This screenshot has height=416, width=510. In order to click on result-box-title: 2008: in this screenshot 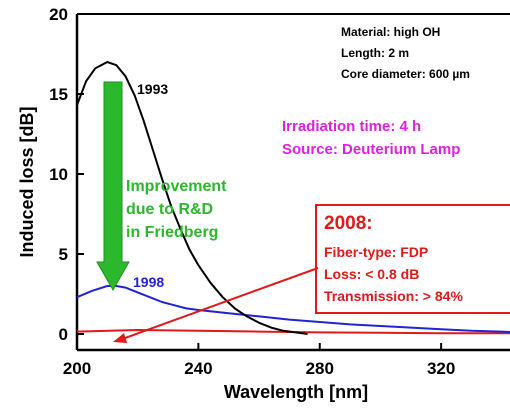, I will do `click(348, 223)`.